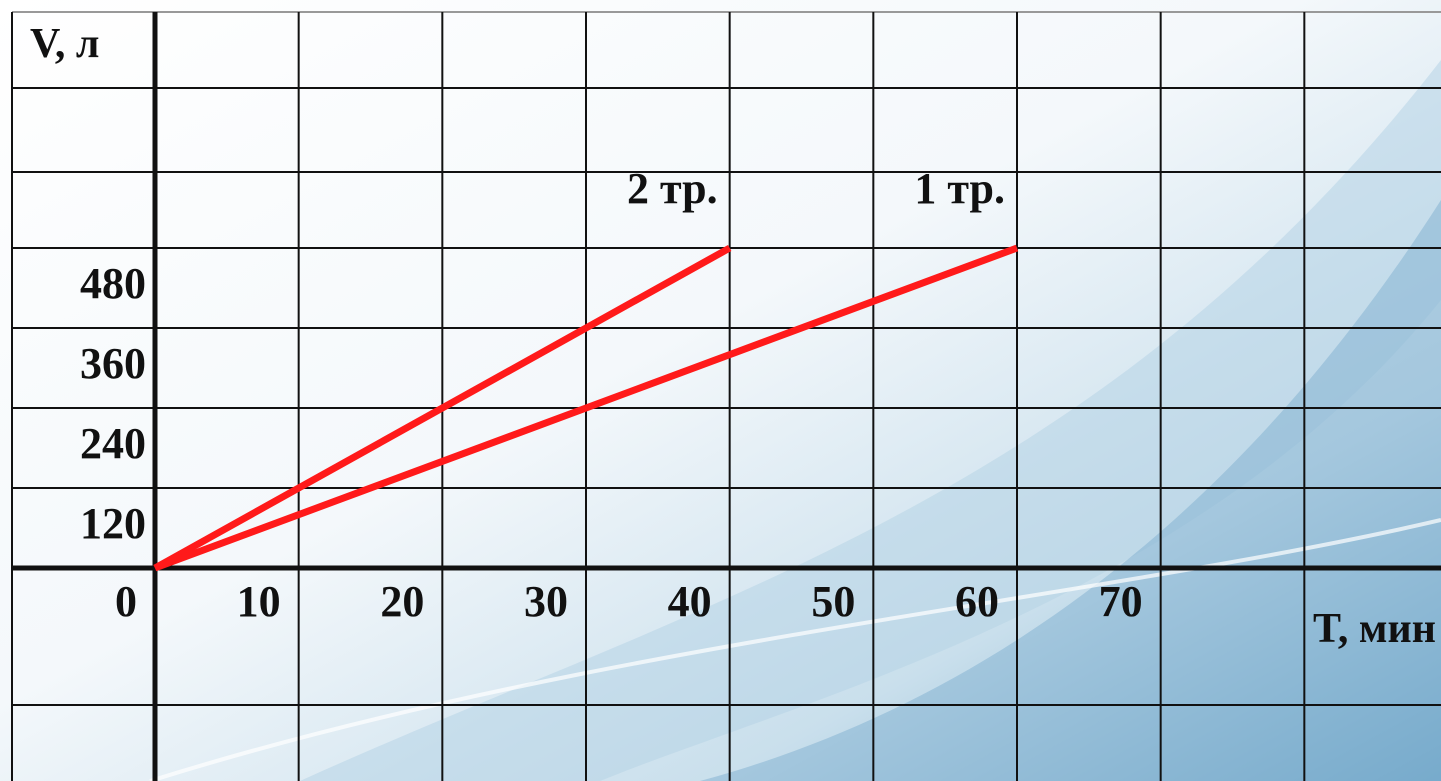  Describe the element at coordinates (1121, 601) in the screenshot. I see `x-tick-label: 70` at that location.